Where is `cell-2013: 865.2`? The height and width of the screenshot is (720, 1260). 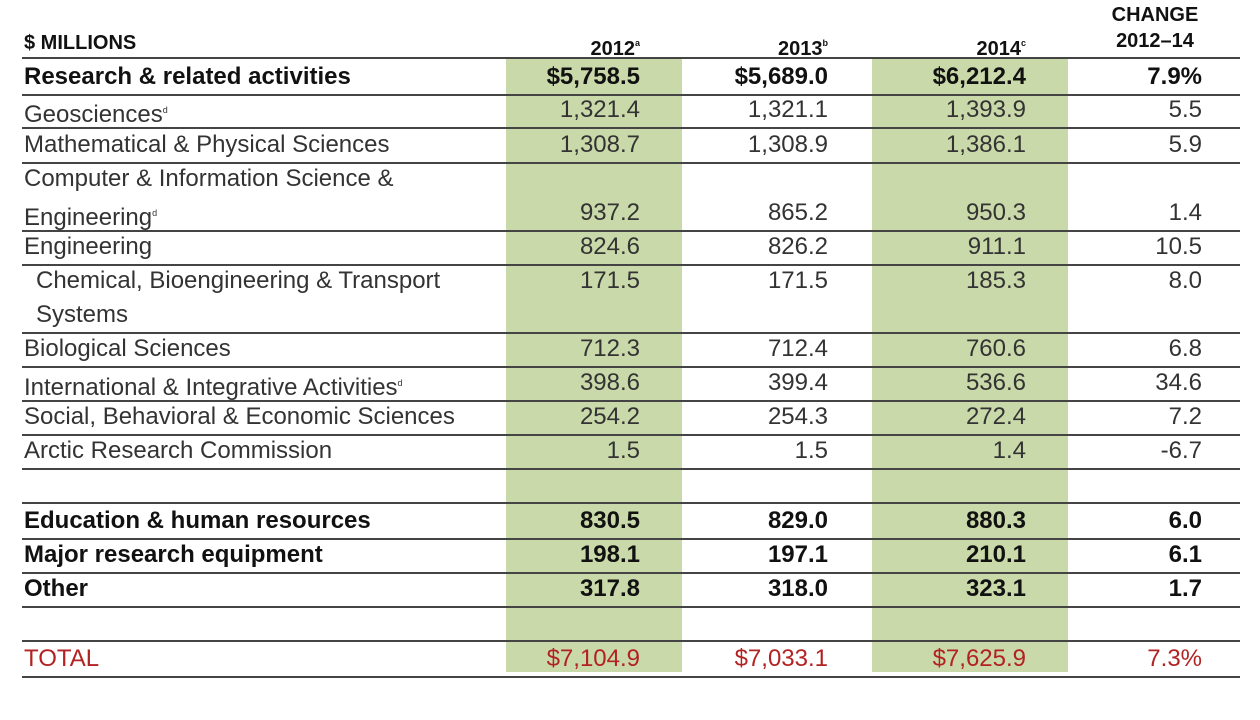 cell-2013: 865.2 is located at coordinates (797, 212).